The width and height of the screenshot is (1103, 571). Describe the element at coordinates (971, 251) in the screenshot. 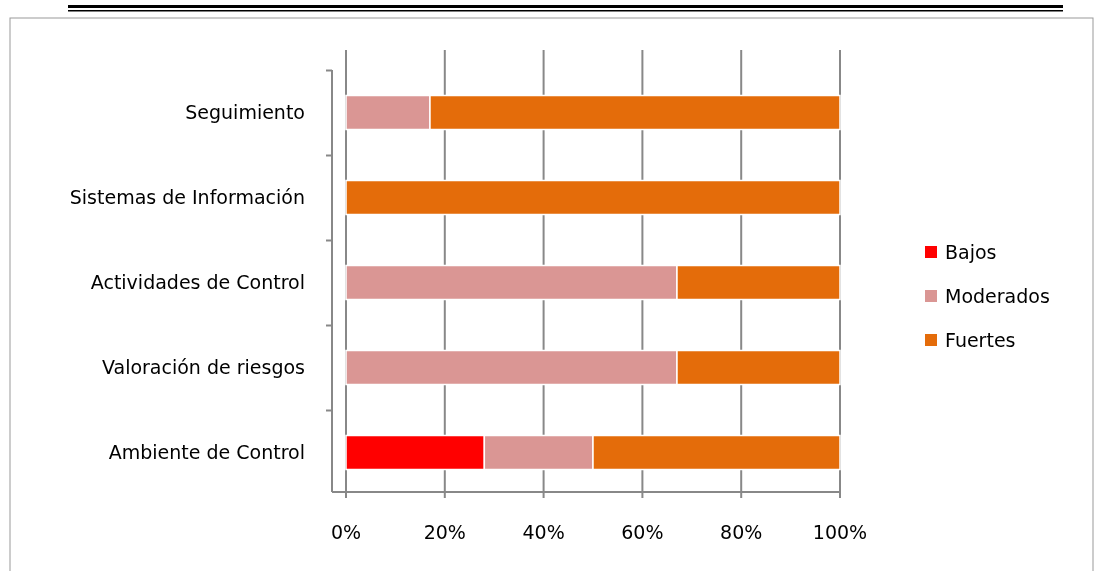

I see `legend-label: Bajos` at that location.